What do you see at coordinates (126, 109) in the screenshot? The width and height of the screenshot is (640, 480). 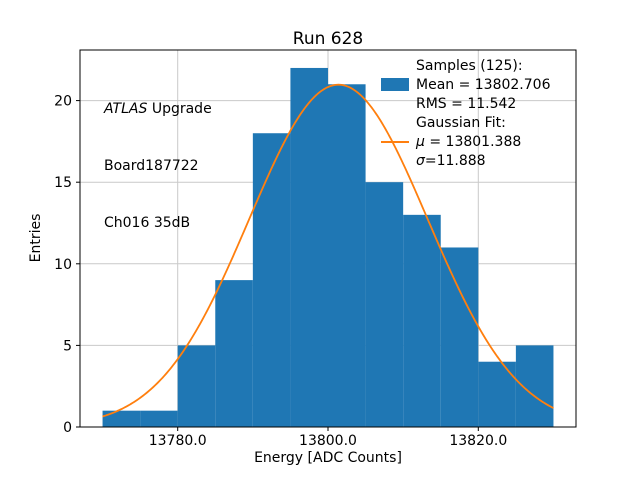 I see `annotation-atlas-italic: ATLAS` at bounding box center [126, 109].